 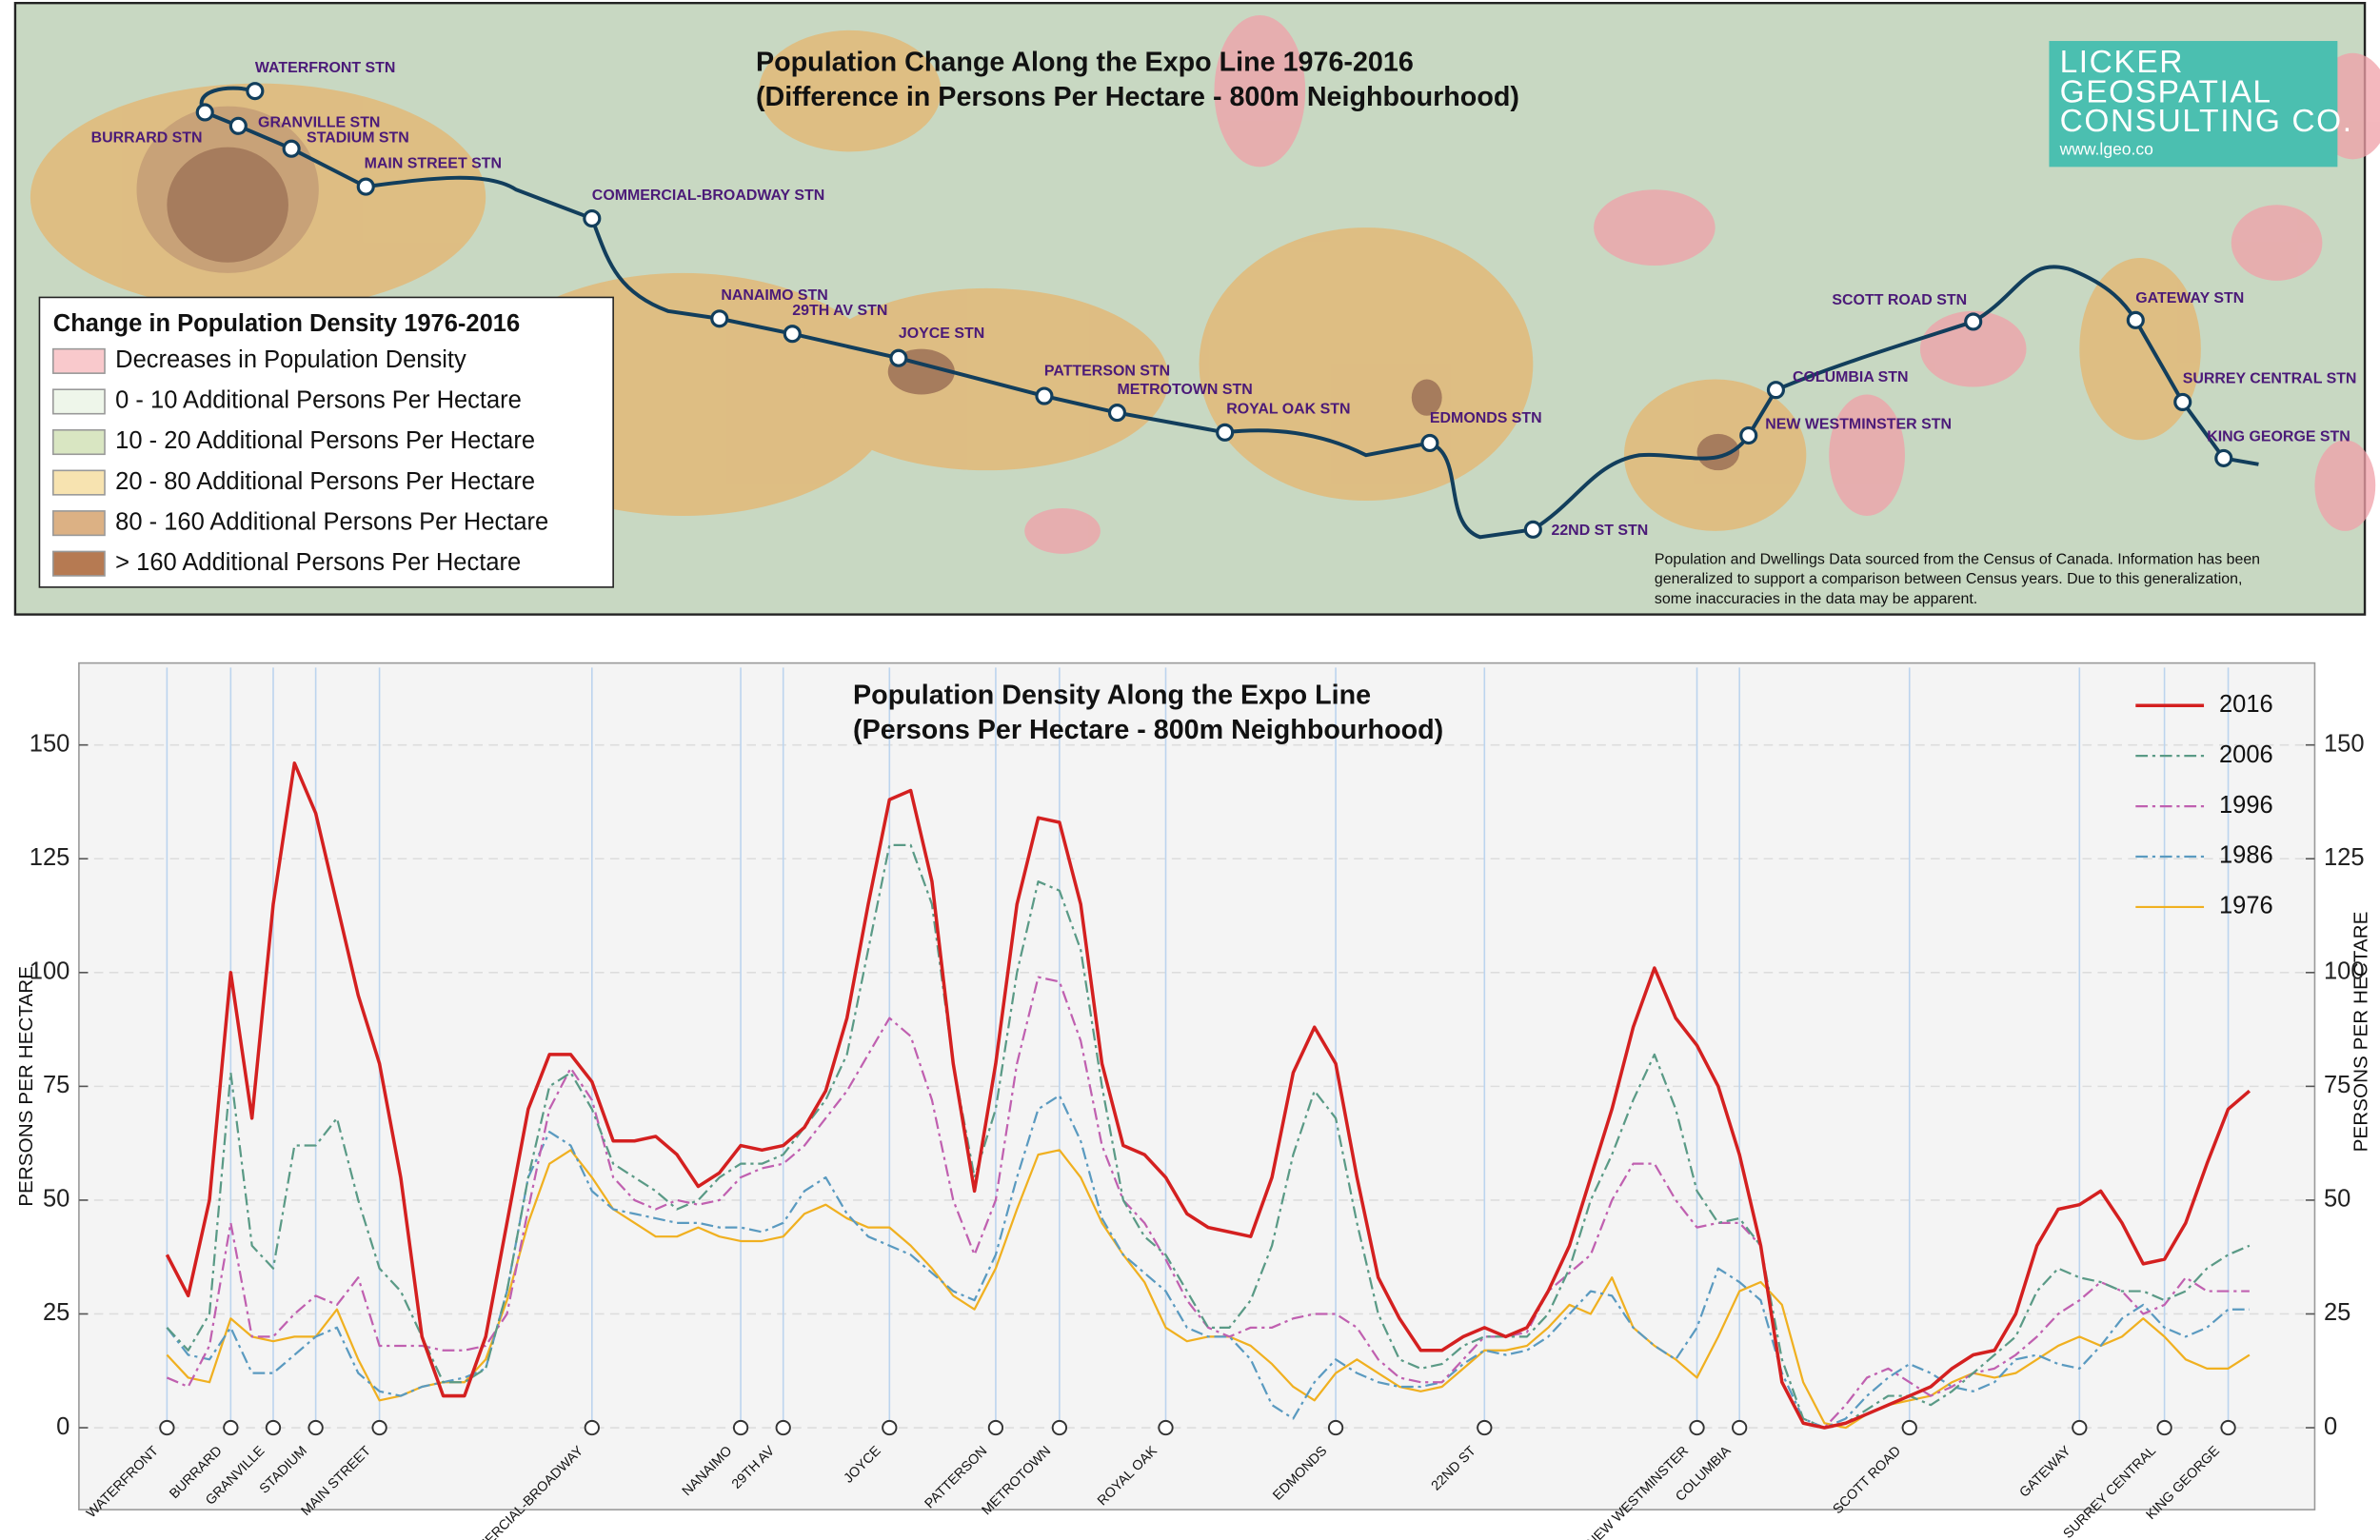 I want to click on y2-tick-label: 0, so click(x=2330, y=1426).